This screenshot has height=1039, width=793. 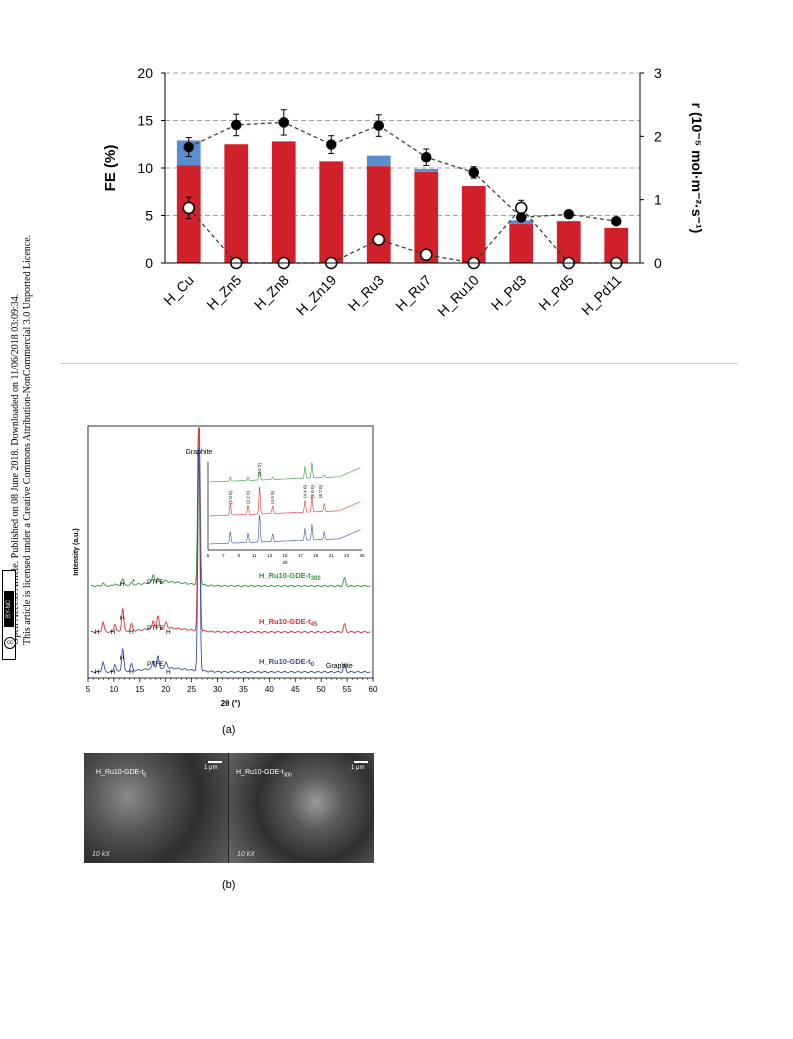 What do you see at coordinates (246, 854) in the screenshot?
I see `mag-label-right: 10 kX` at bounding box center [246, 854].